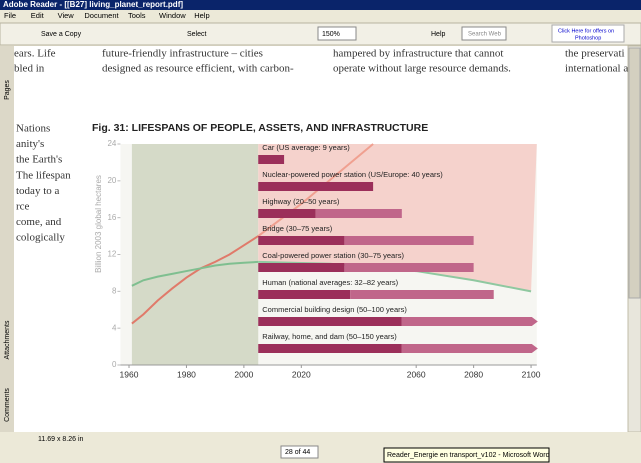 The height and width of the screenshot is (463, 641). I want to click on y-tick-label: 4, so click(114, 327).